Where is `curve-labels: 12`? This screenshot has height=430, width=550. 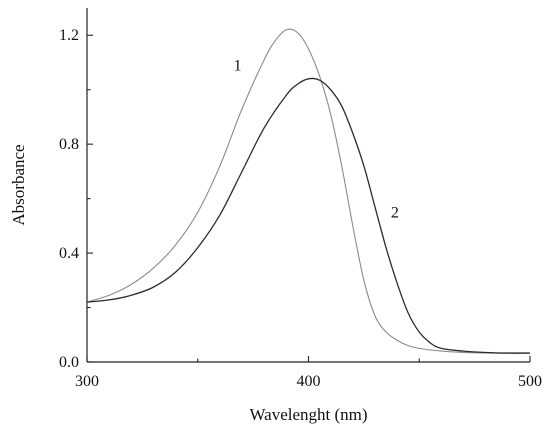
curve-labels: 12 is located at coordinates (316, 140).